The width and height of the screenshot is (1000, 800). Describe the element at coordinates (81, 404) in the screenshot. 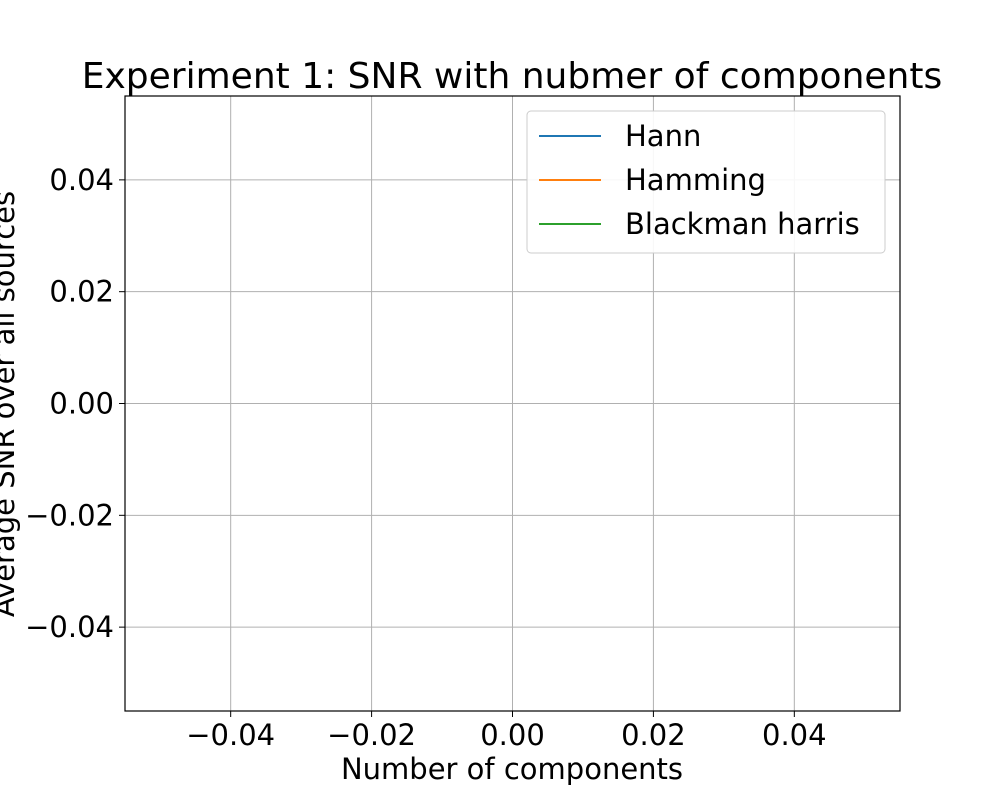

I see `y-tick-label: 0.00` at that location.